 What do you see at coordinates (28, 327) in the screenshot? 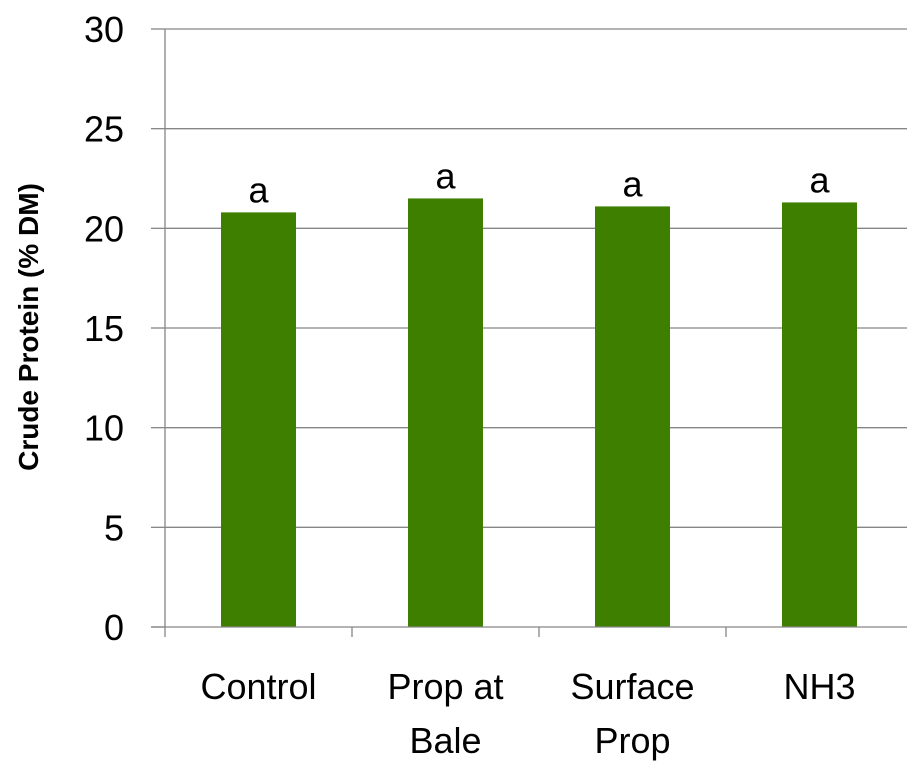
I see `y-axis-title: Crude Protein (% DM)` at bounding box center [28, 327].